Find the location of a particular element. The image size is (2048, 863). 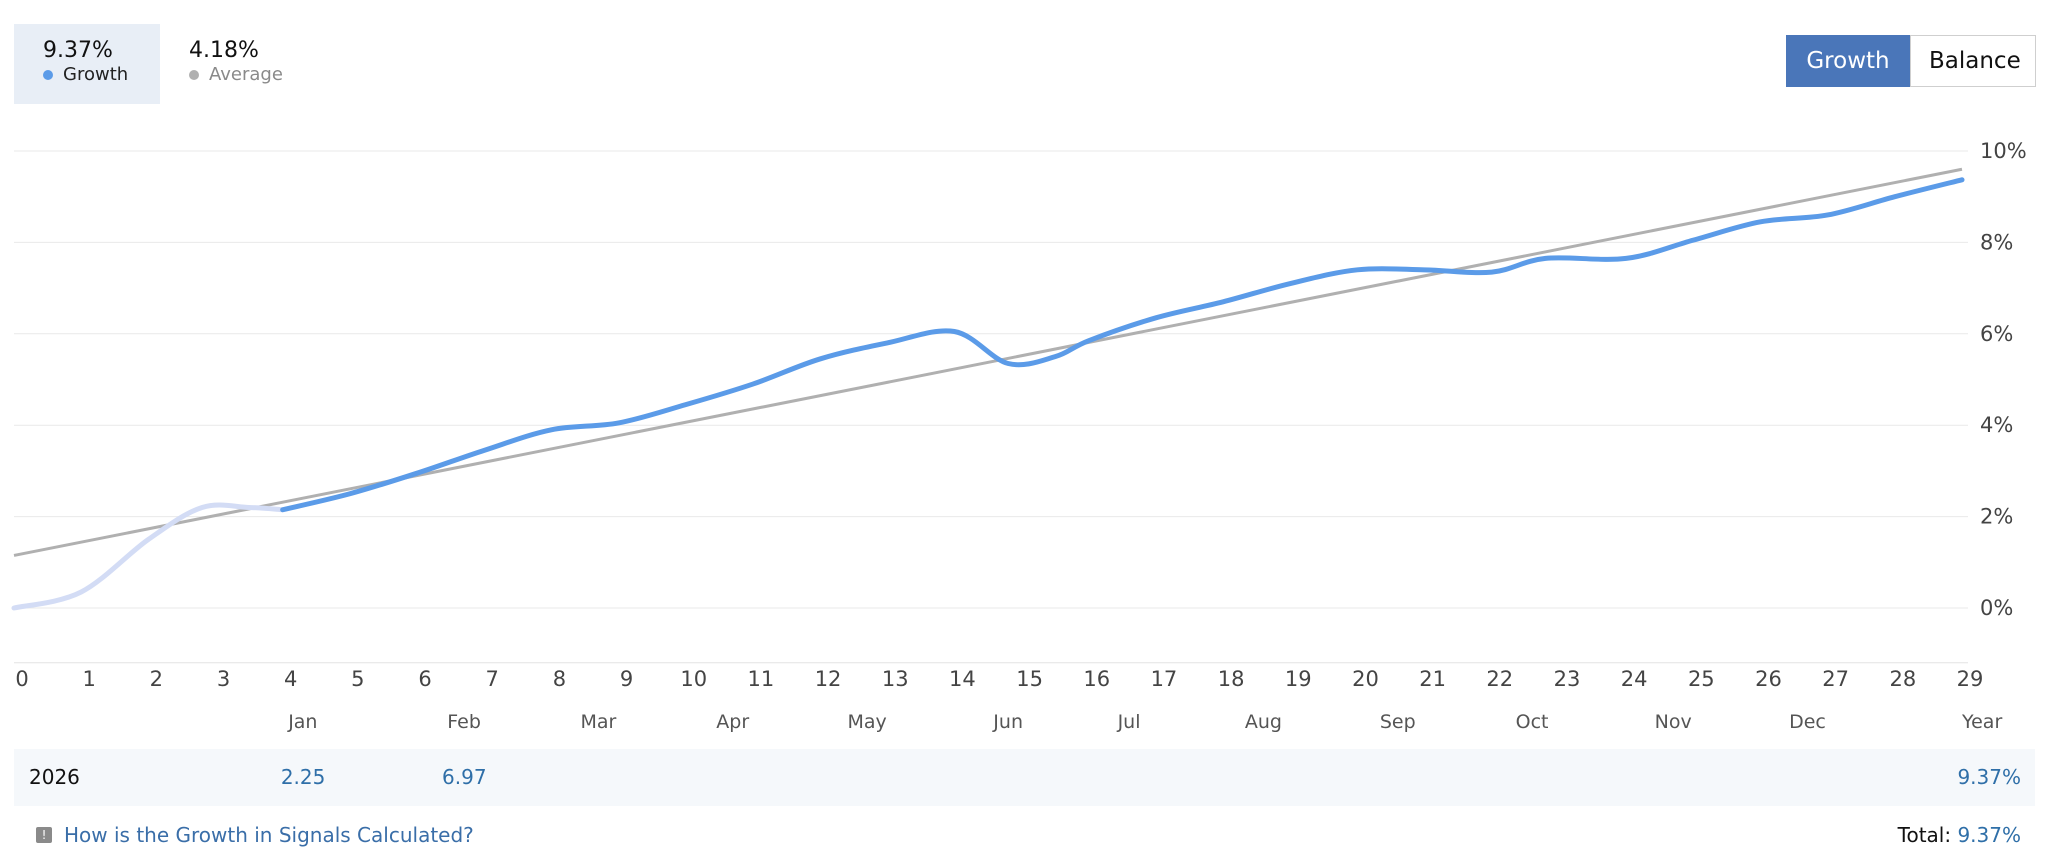

growth-stat-value: 9.37% is located at coordinates (78, 50).